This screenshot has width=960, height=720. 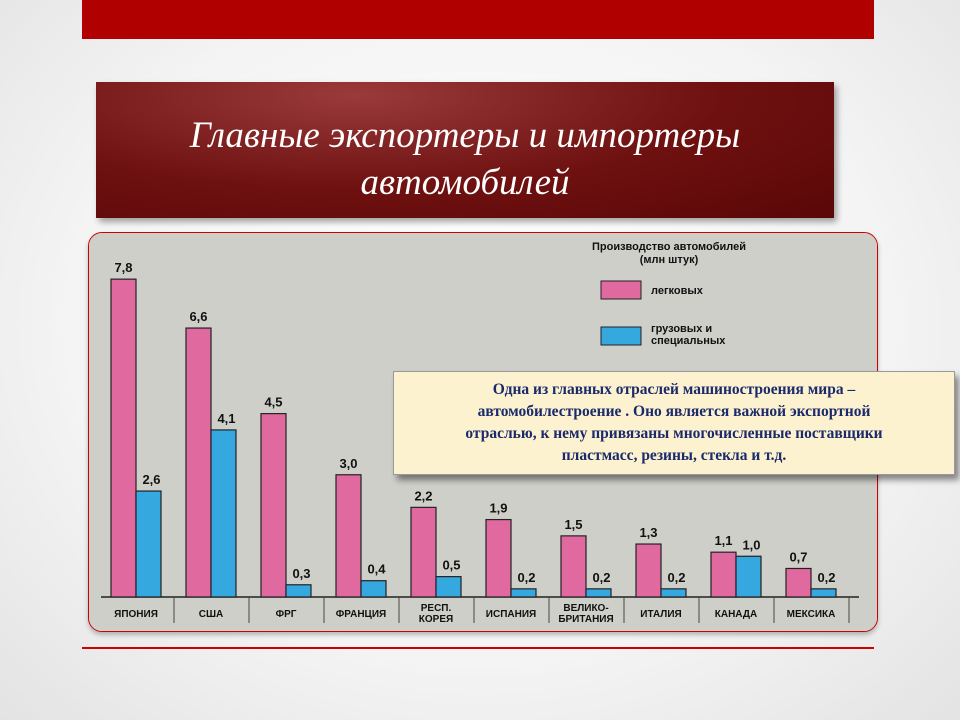 I want to click on value-label-passenger: 1,9, so click(x=498, y=508).